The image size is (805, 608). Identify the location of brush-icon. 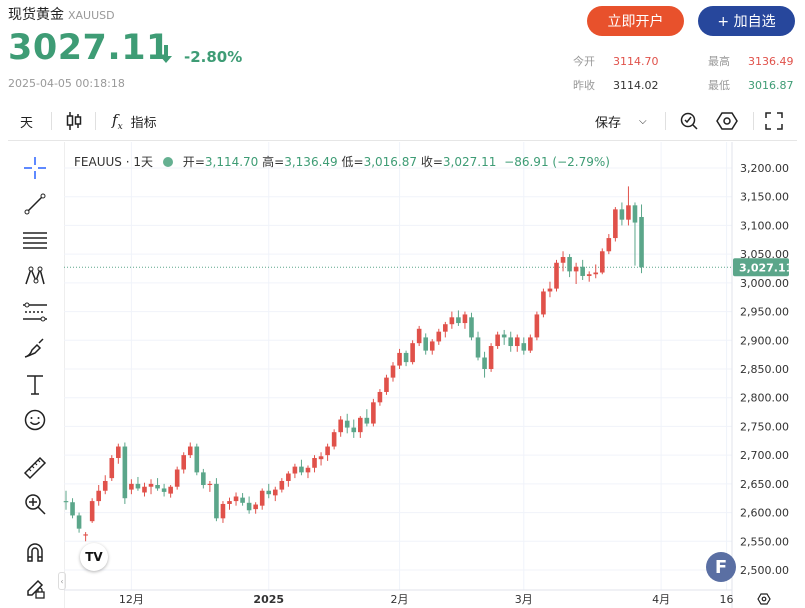
(35, 348).